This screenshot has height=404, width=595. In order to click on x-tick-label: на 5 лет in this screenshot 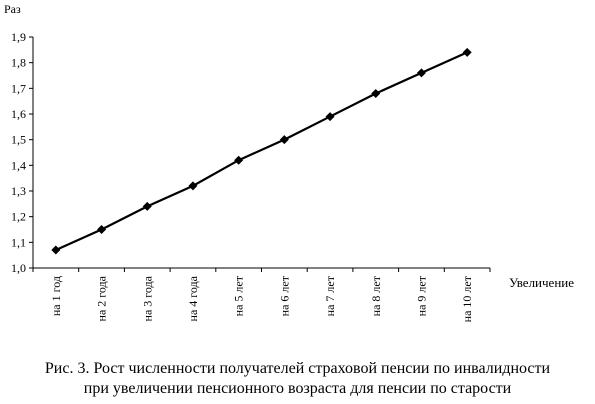, I will do `click(239, 295)`.